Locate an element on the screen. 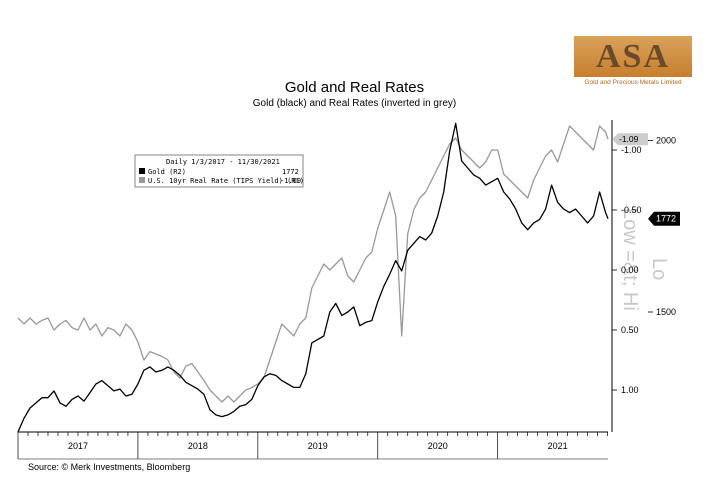  r1-tick-label: 1.00 is located at coordinates (630, 390).